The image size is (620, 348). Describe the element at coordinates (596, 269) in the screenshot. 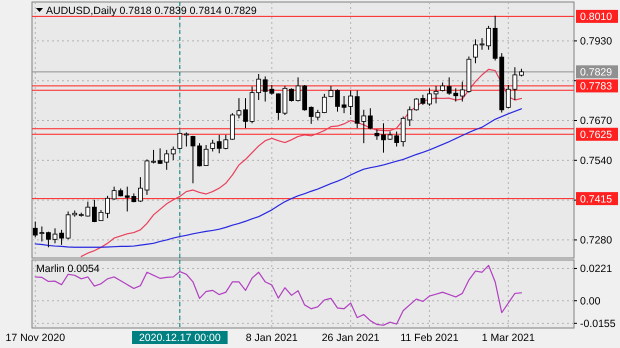

I see `y-tick-label: 0.0221` at that location.